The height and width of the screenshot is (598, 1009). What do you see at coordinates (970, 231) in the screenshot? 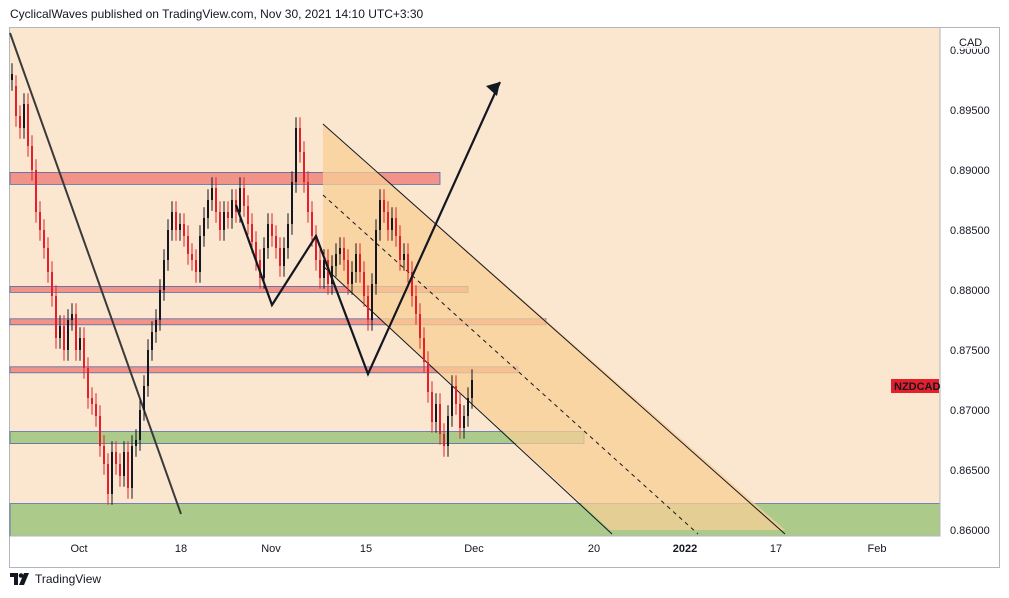
I see `y-tick-label: 0.88500` at bounding box center [970, 231].